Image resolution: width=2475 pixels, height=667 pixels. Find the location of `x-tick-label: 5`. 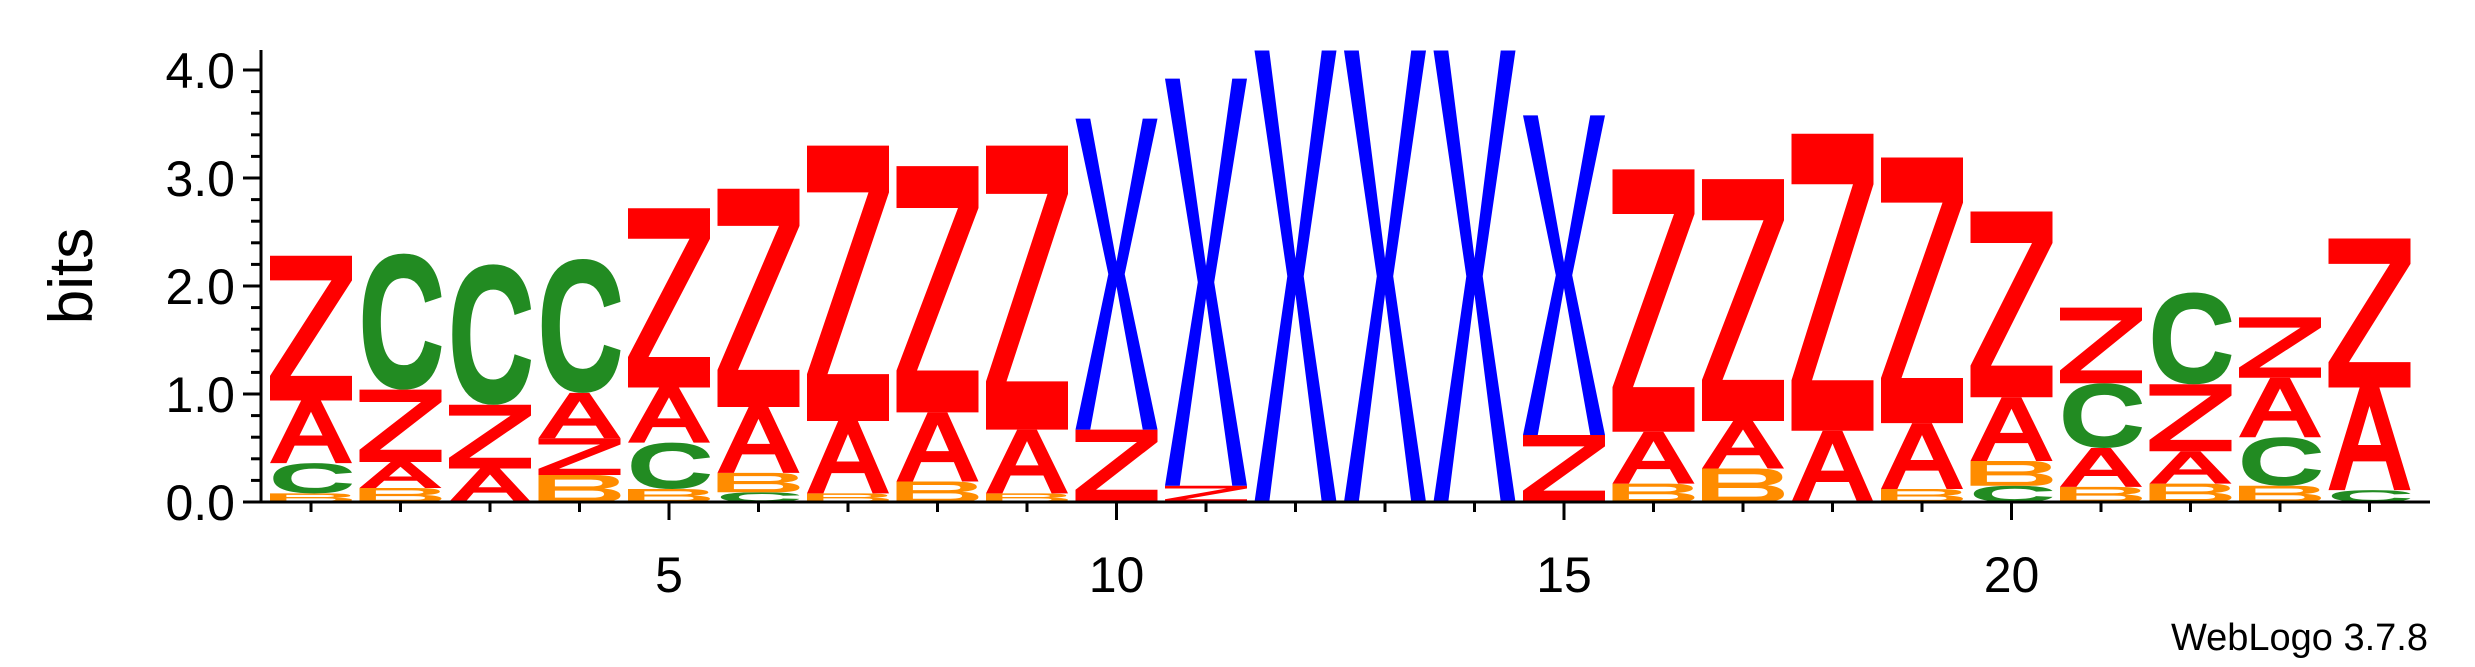

x-tick-label: 5 is located at coordinates (669, 575).